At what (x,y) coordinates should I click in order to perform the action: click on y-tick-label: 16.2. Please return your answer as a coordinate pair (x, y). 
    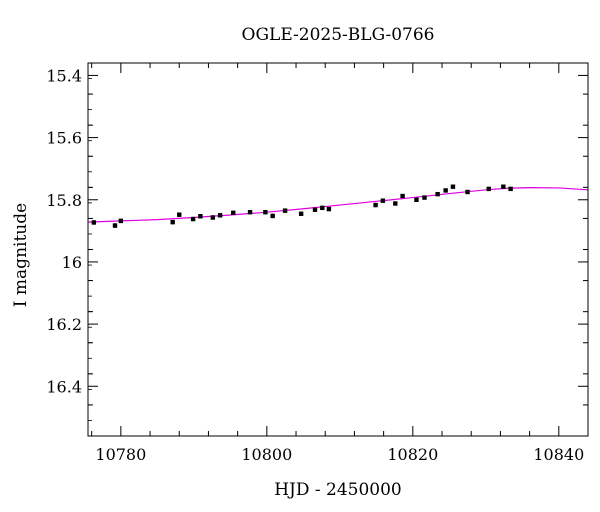
    Looking at the image, I should click on (64, 324).